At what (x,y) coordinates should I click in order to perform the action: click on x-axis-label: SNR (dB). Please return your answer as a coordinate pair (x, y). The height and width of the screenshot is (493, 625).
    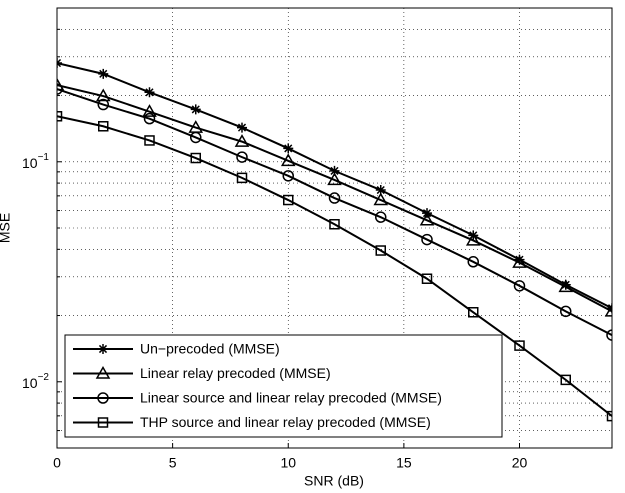
    Looking at the image, I should click on (334, 481).